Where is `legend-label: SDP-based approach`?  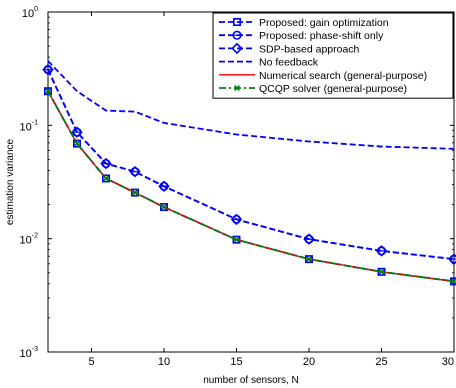 legend-label: SDP-based approach is located at coordinates (309, 49).